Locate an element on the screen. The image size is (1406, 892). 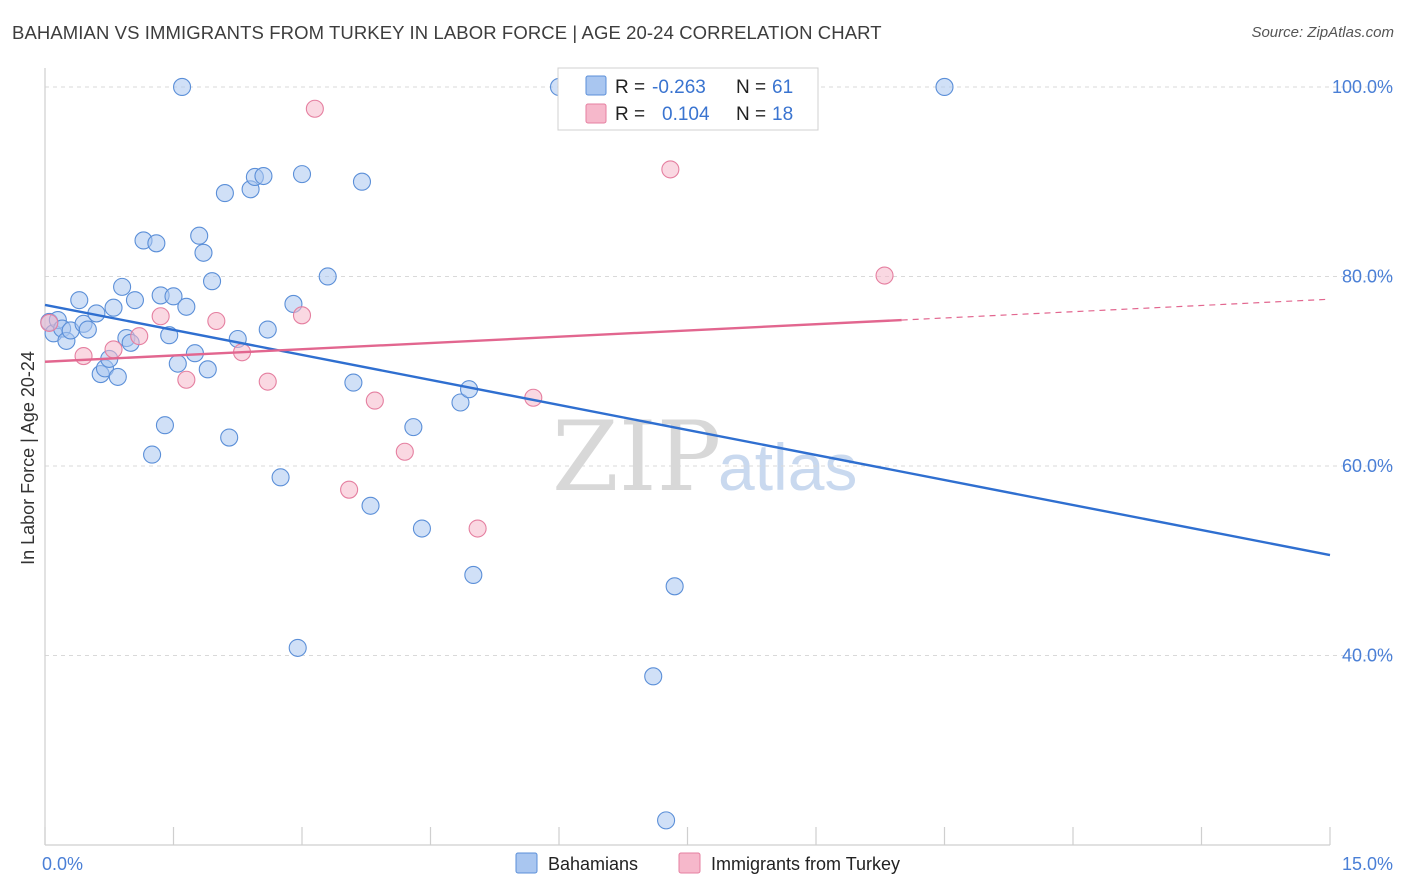
y-axis-title: In Labor Force | Age 20-24 is located at coordinates (28, 458).